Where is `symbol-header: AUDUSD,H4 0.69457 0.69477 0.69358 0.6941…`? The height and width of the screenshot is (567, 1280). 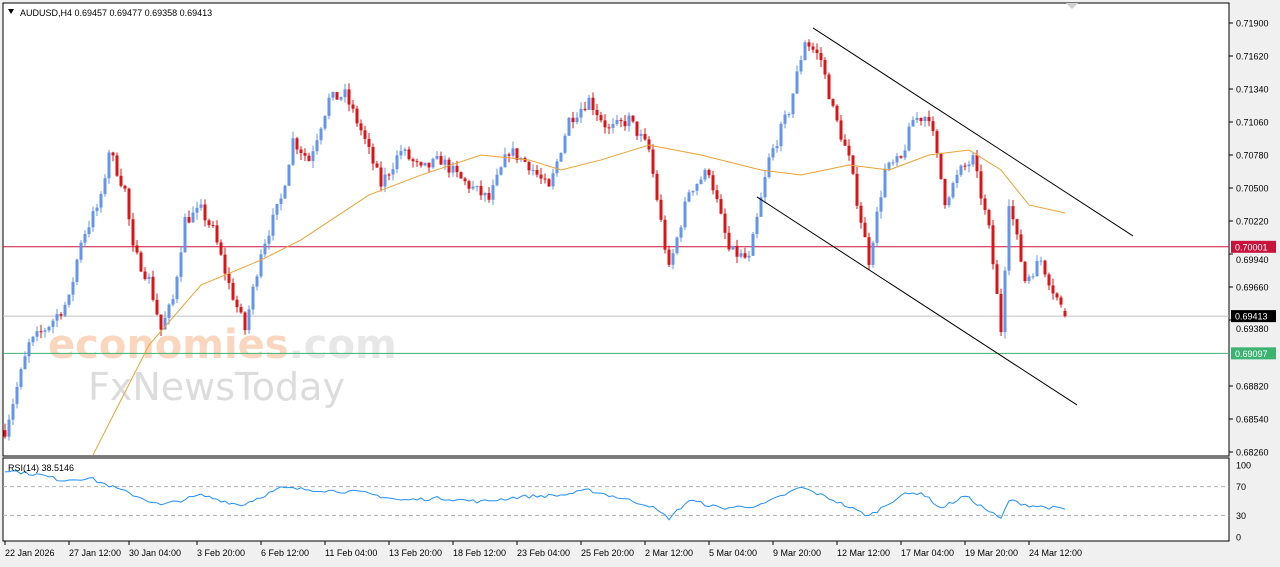
symbol-header: AUDUSD,H4 0.69457 0.69477 0.69358 0.6941… is located at coordinates (116, 13).